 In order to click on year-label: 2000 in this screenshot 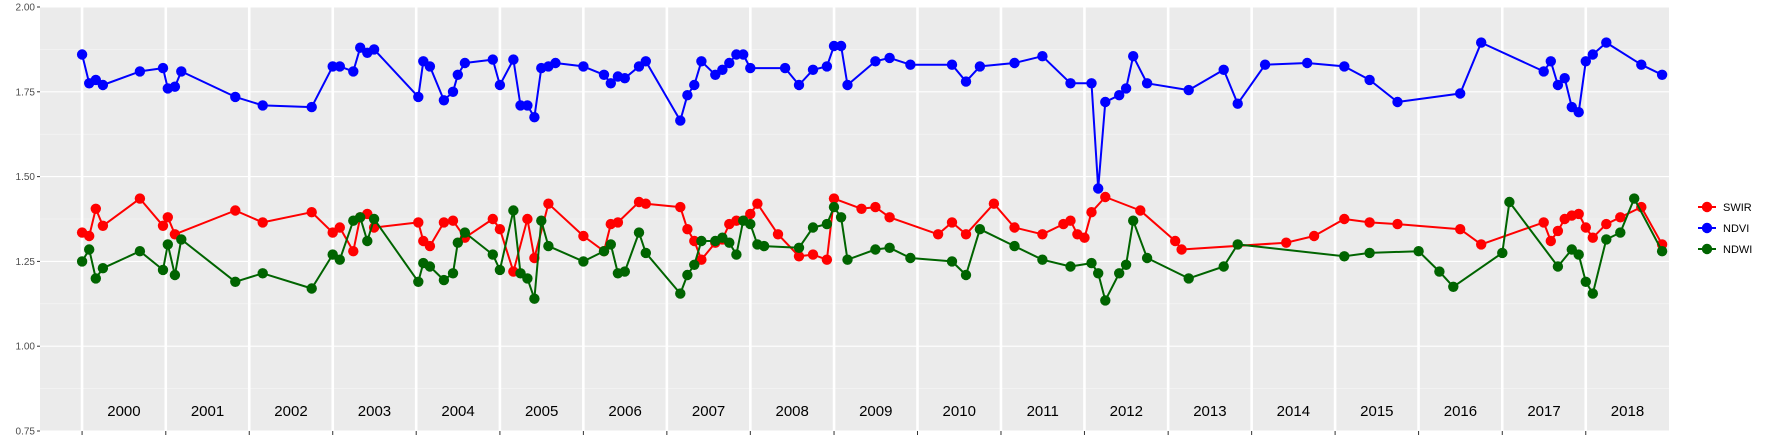, I will do `click(123, 411)`.